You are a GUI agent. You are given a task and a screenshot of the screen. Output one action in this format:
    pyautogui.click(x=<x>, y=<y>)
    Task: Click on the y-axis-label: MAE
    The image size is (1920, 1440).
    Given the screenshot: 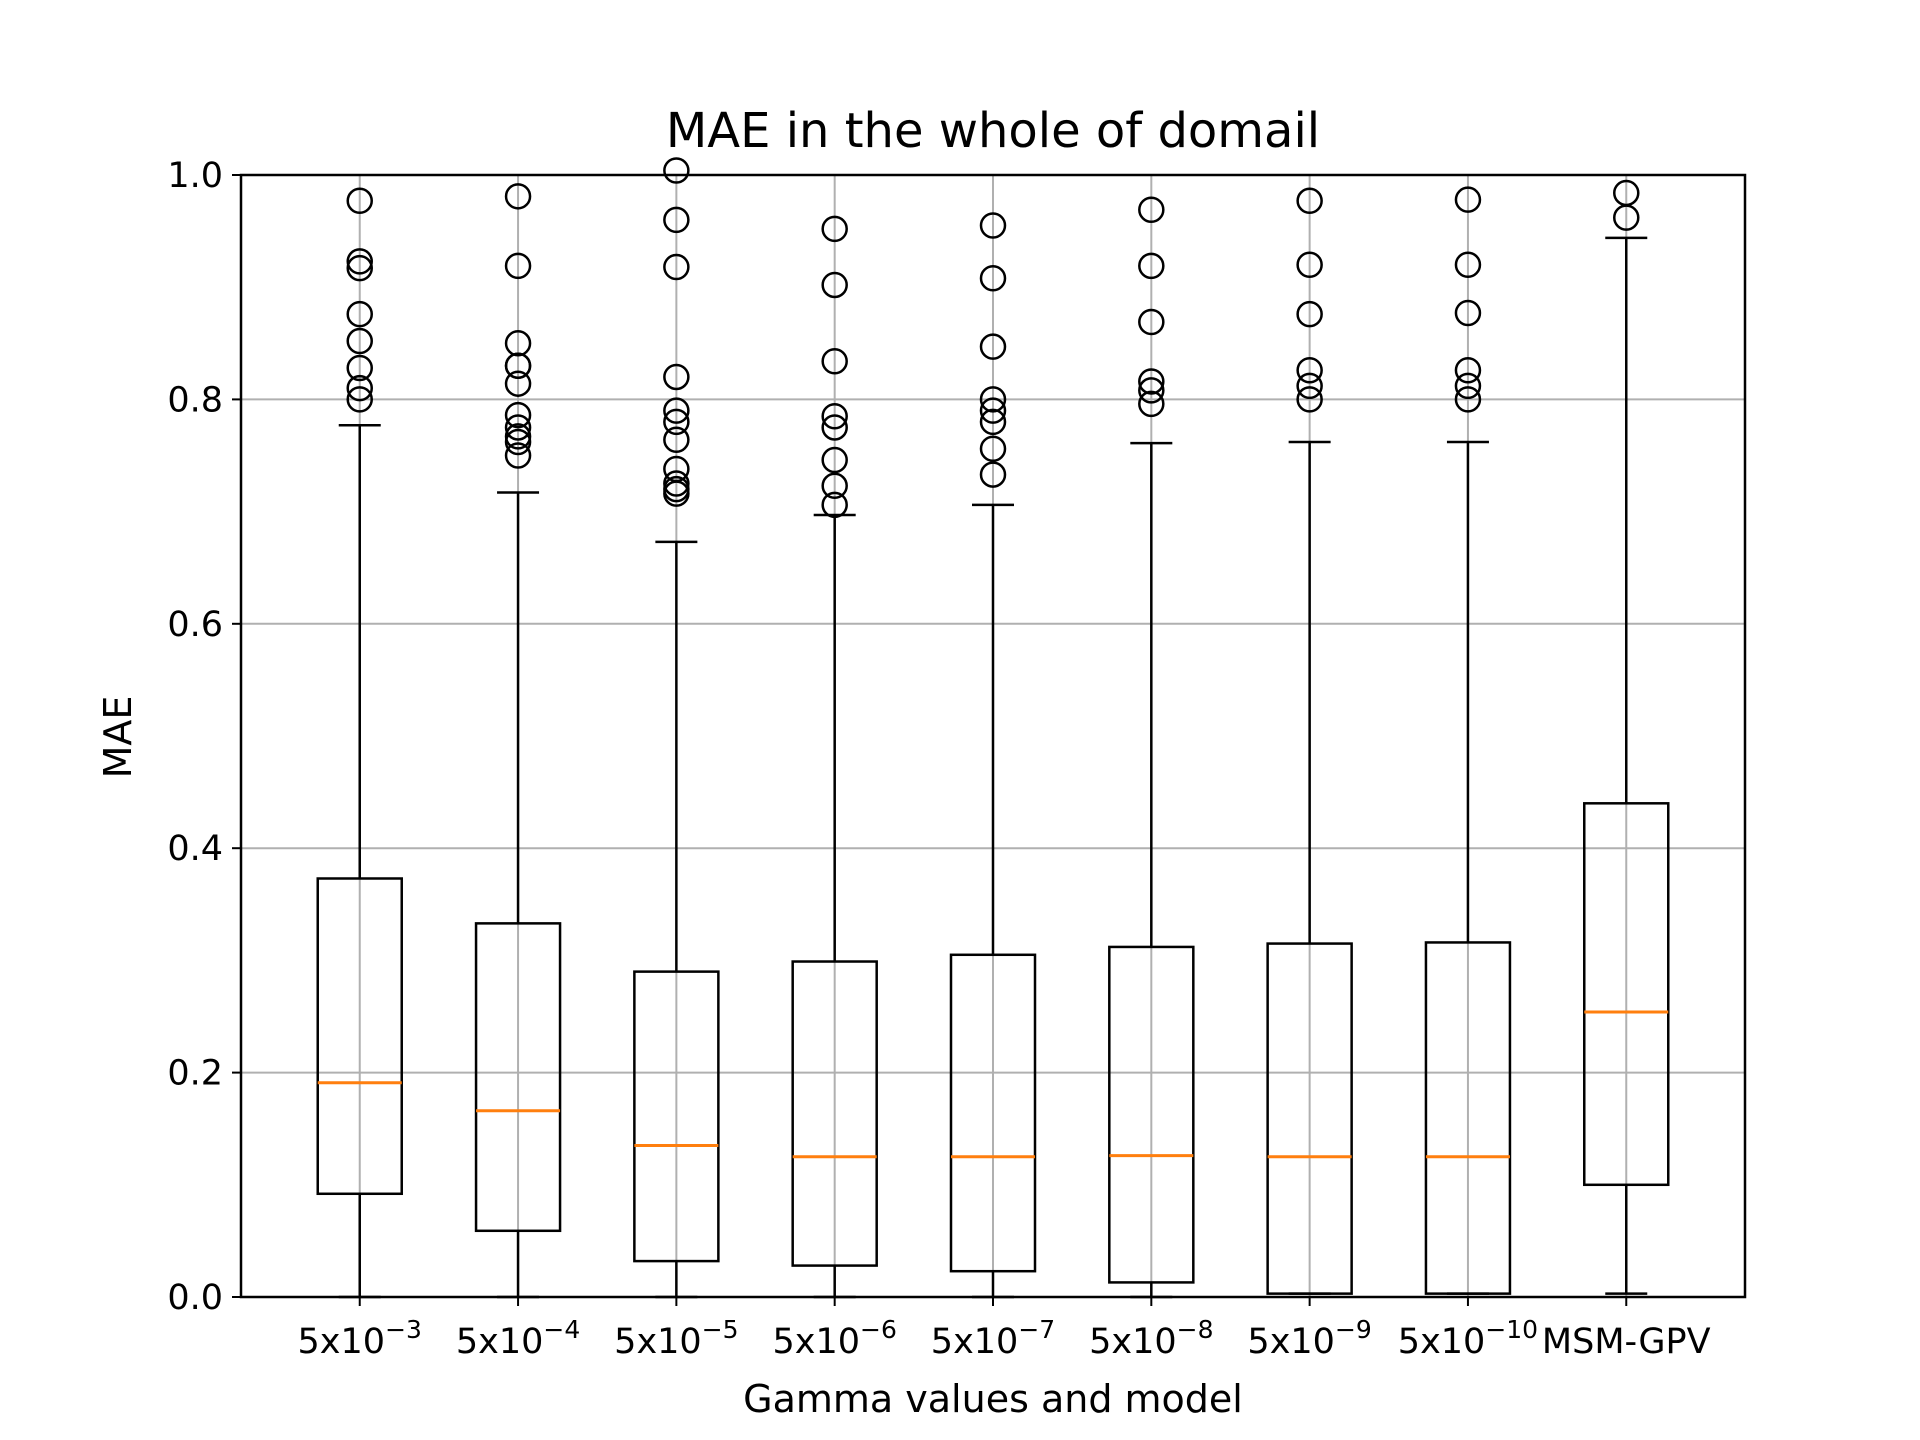 What is the action you would take?
    pyautogui.click(x=118, y=737)
    